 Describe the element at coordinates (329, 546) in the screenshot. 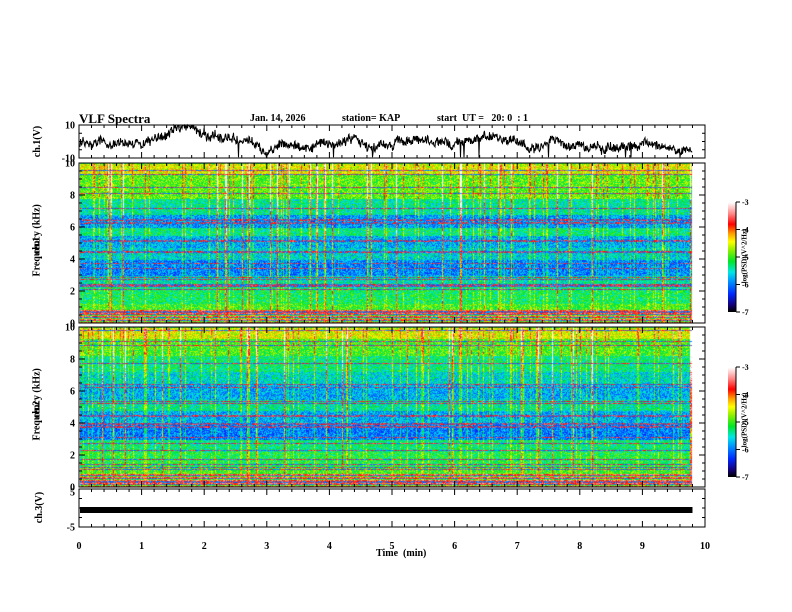

I see `x-tick-label: 4` at that location.